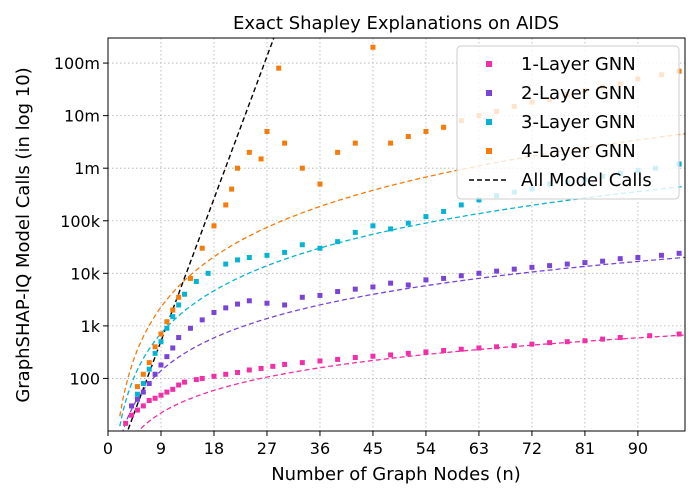 The height and width of the screenshot is (500, 700). What do you see at coordinates (161, 448) in the screenshot?
I see `x-tick-label: 9` at bounding box center [161, 448].